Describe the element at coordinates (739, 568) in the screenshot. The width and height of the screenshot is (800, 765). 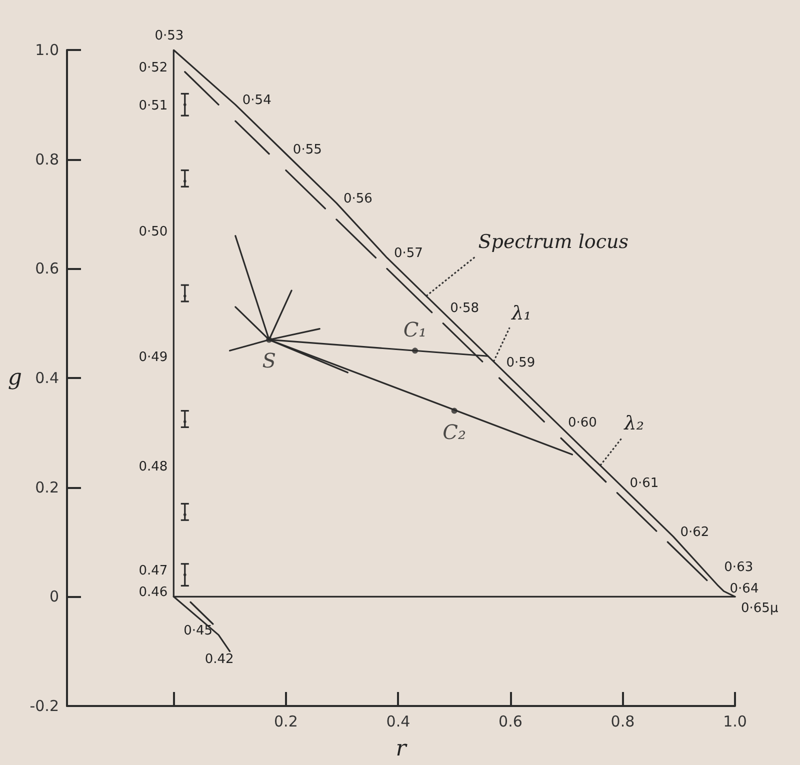
I see `annotation: 0·63` at that location.